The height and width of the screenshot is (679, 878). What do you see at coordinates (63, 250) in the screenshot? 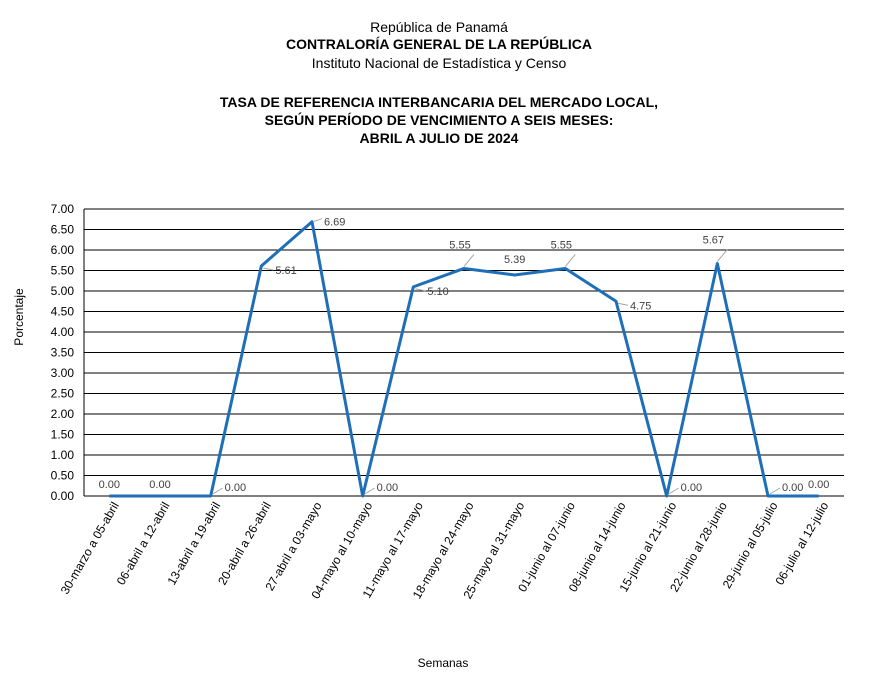
I see `y-tick-label: 6.00` at bounding box center [63, 250].